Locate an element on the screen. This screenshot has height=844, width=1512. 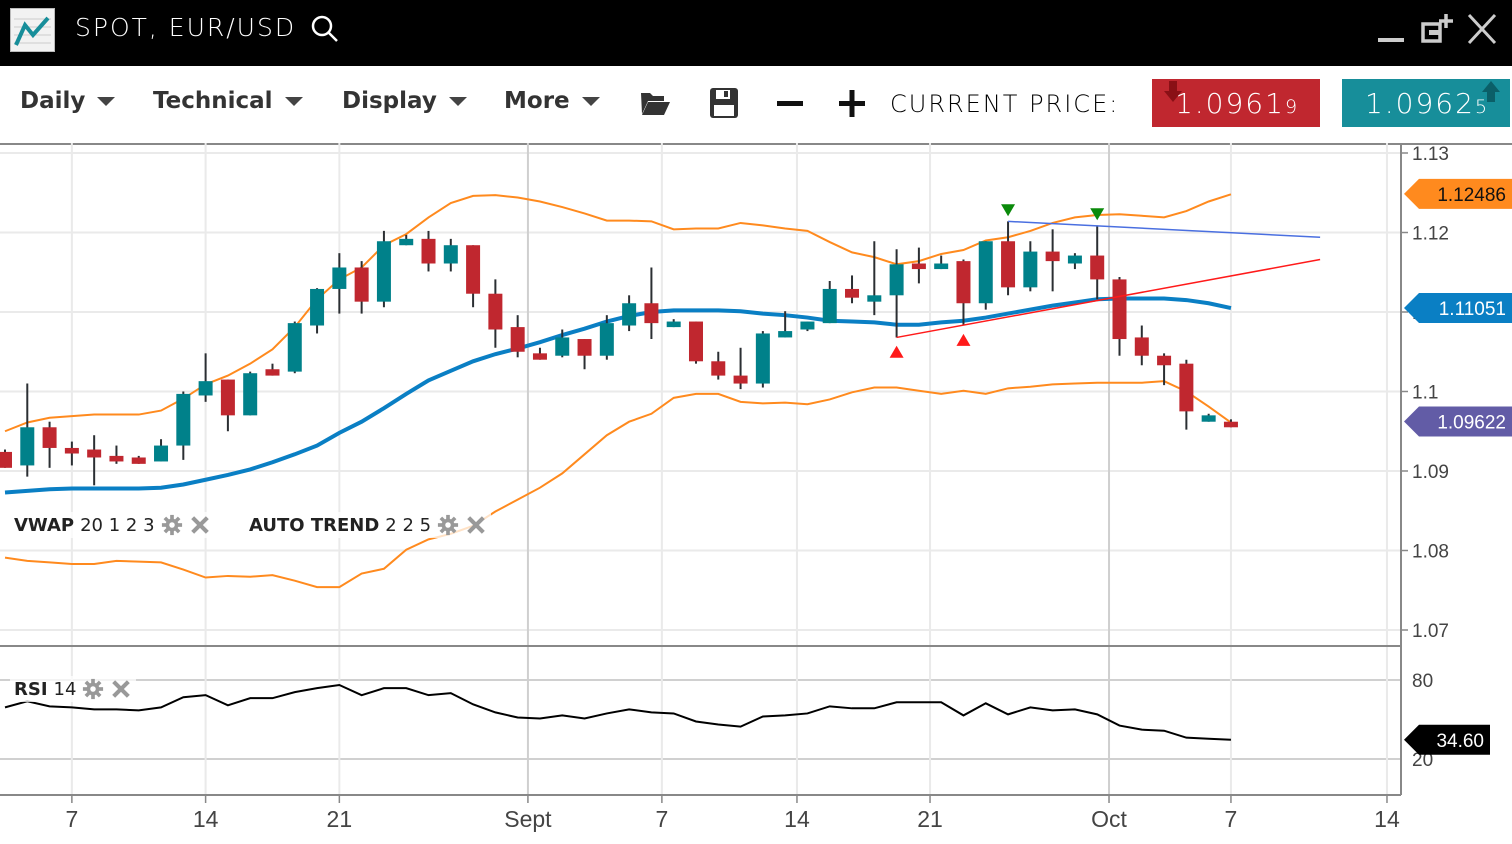
menu-label: Display is located at coordinates (389, 101).